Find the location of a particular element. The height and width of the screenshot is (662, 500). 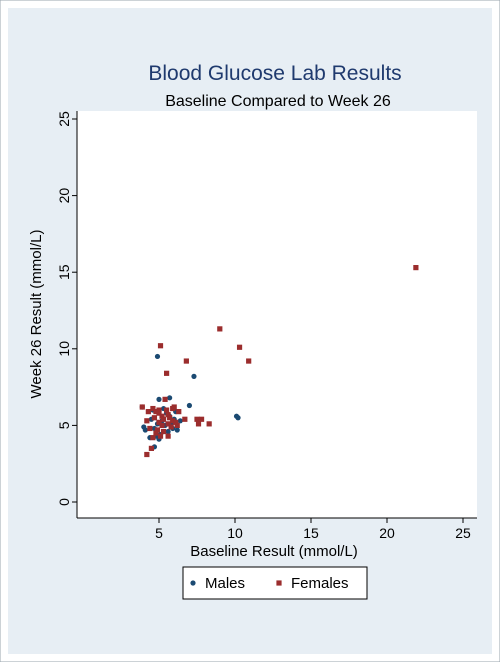

legend-box is located at coordinates (275, 583).